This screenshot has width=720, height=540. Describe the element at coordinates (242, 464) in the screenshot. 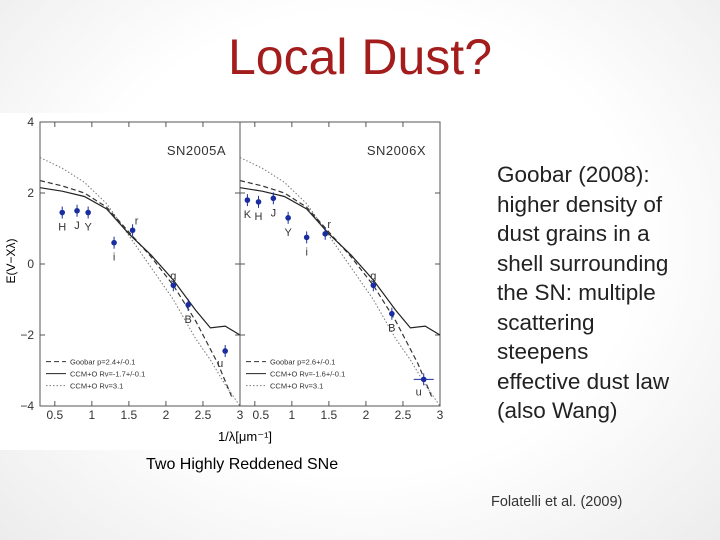

I see `figure-caption: Two Highly Reddened SNe` at that location.